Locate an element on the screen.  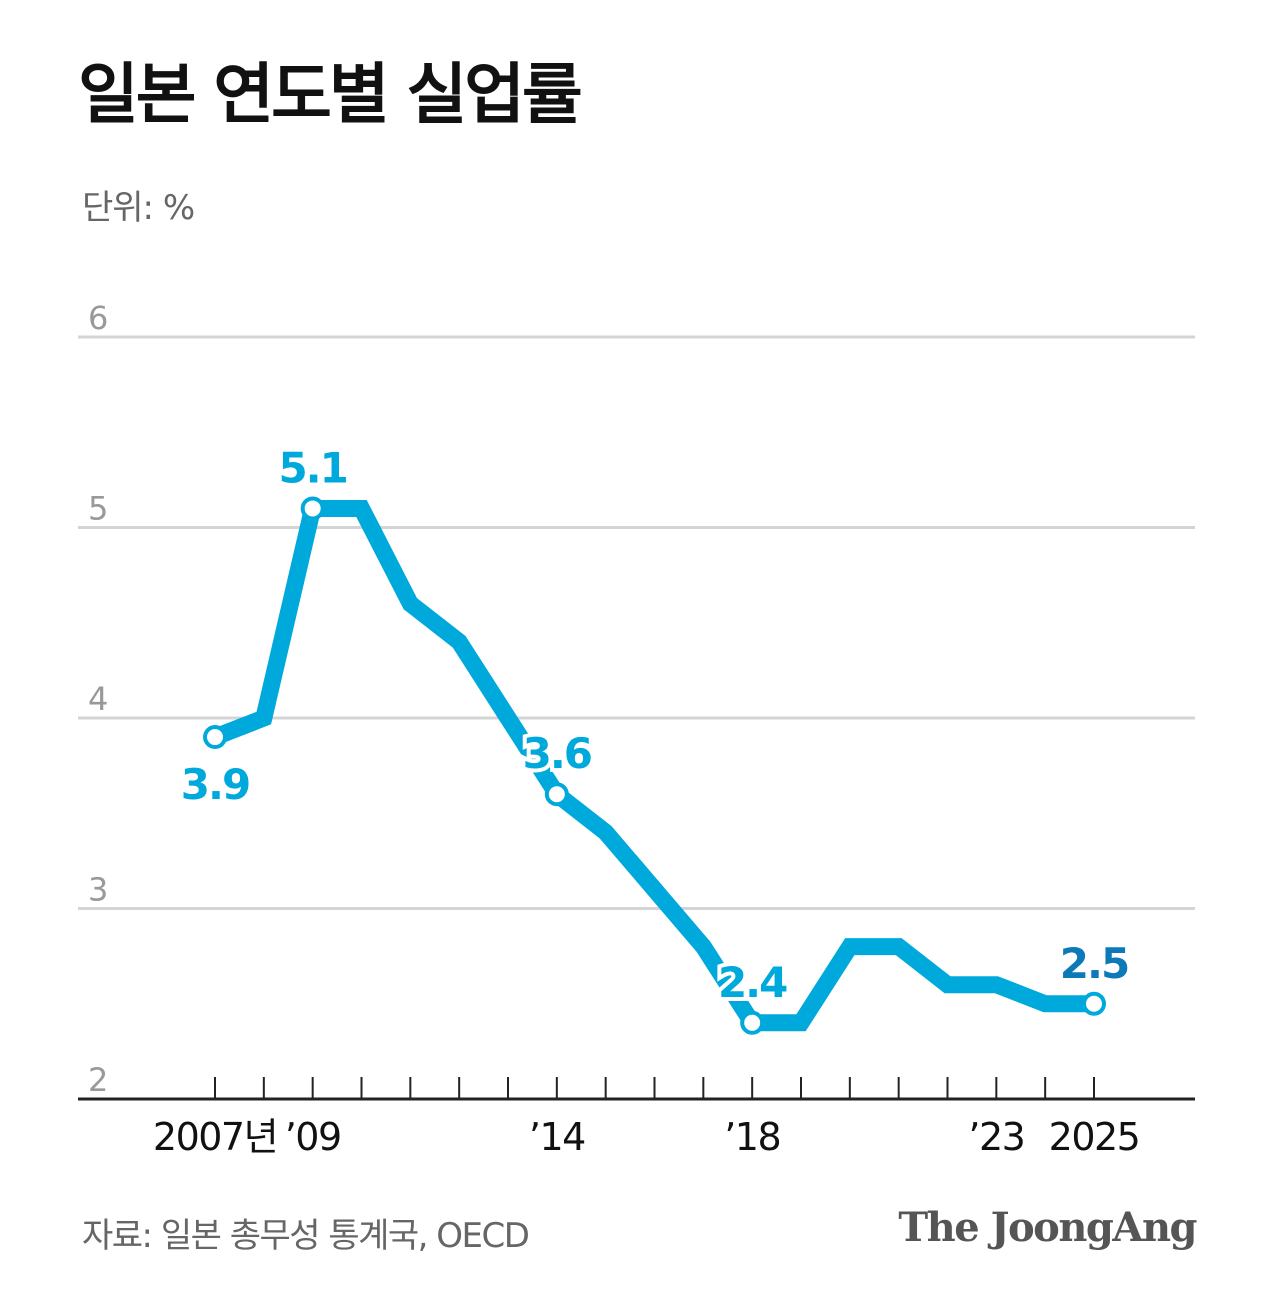
y-tick-label: 6 is located at coordinates (98, 318).